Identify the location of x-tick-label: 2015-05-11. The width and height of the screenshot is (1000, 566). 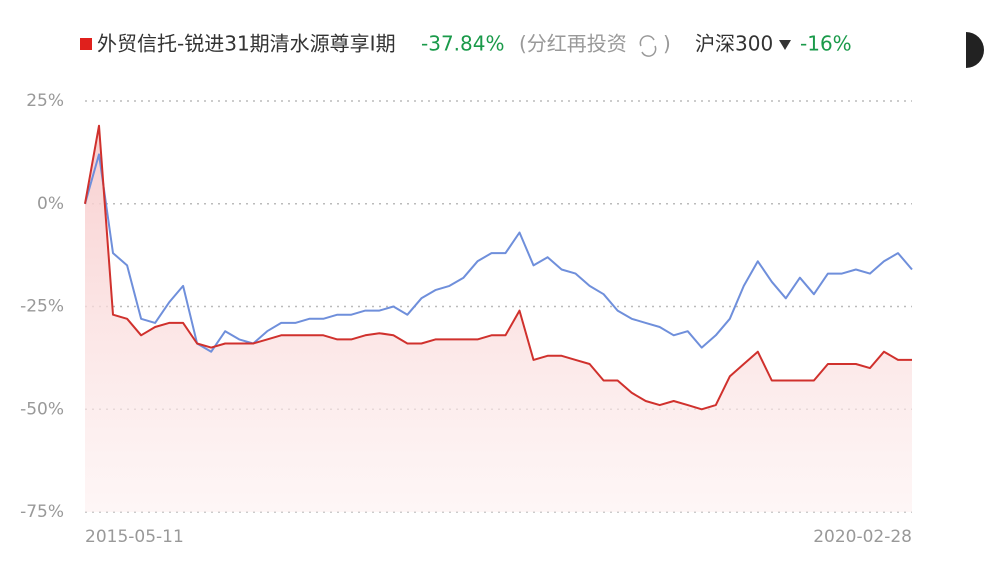
(134, 537).